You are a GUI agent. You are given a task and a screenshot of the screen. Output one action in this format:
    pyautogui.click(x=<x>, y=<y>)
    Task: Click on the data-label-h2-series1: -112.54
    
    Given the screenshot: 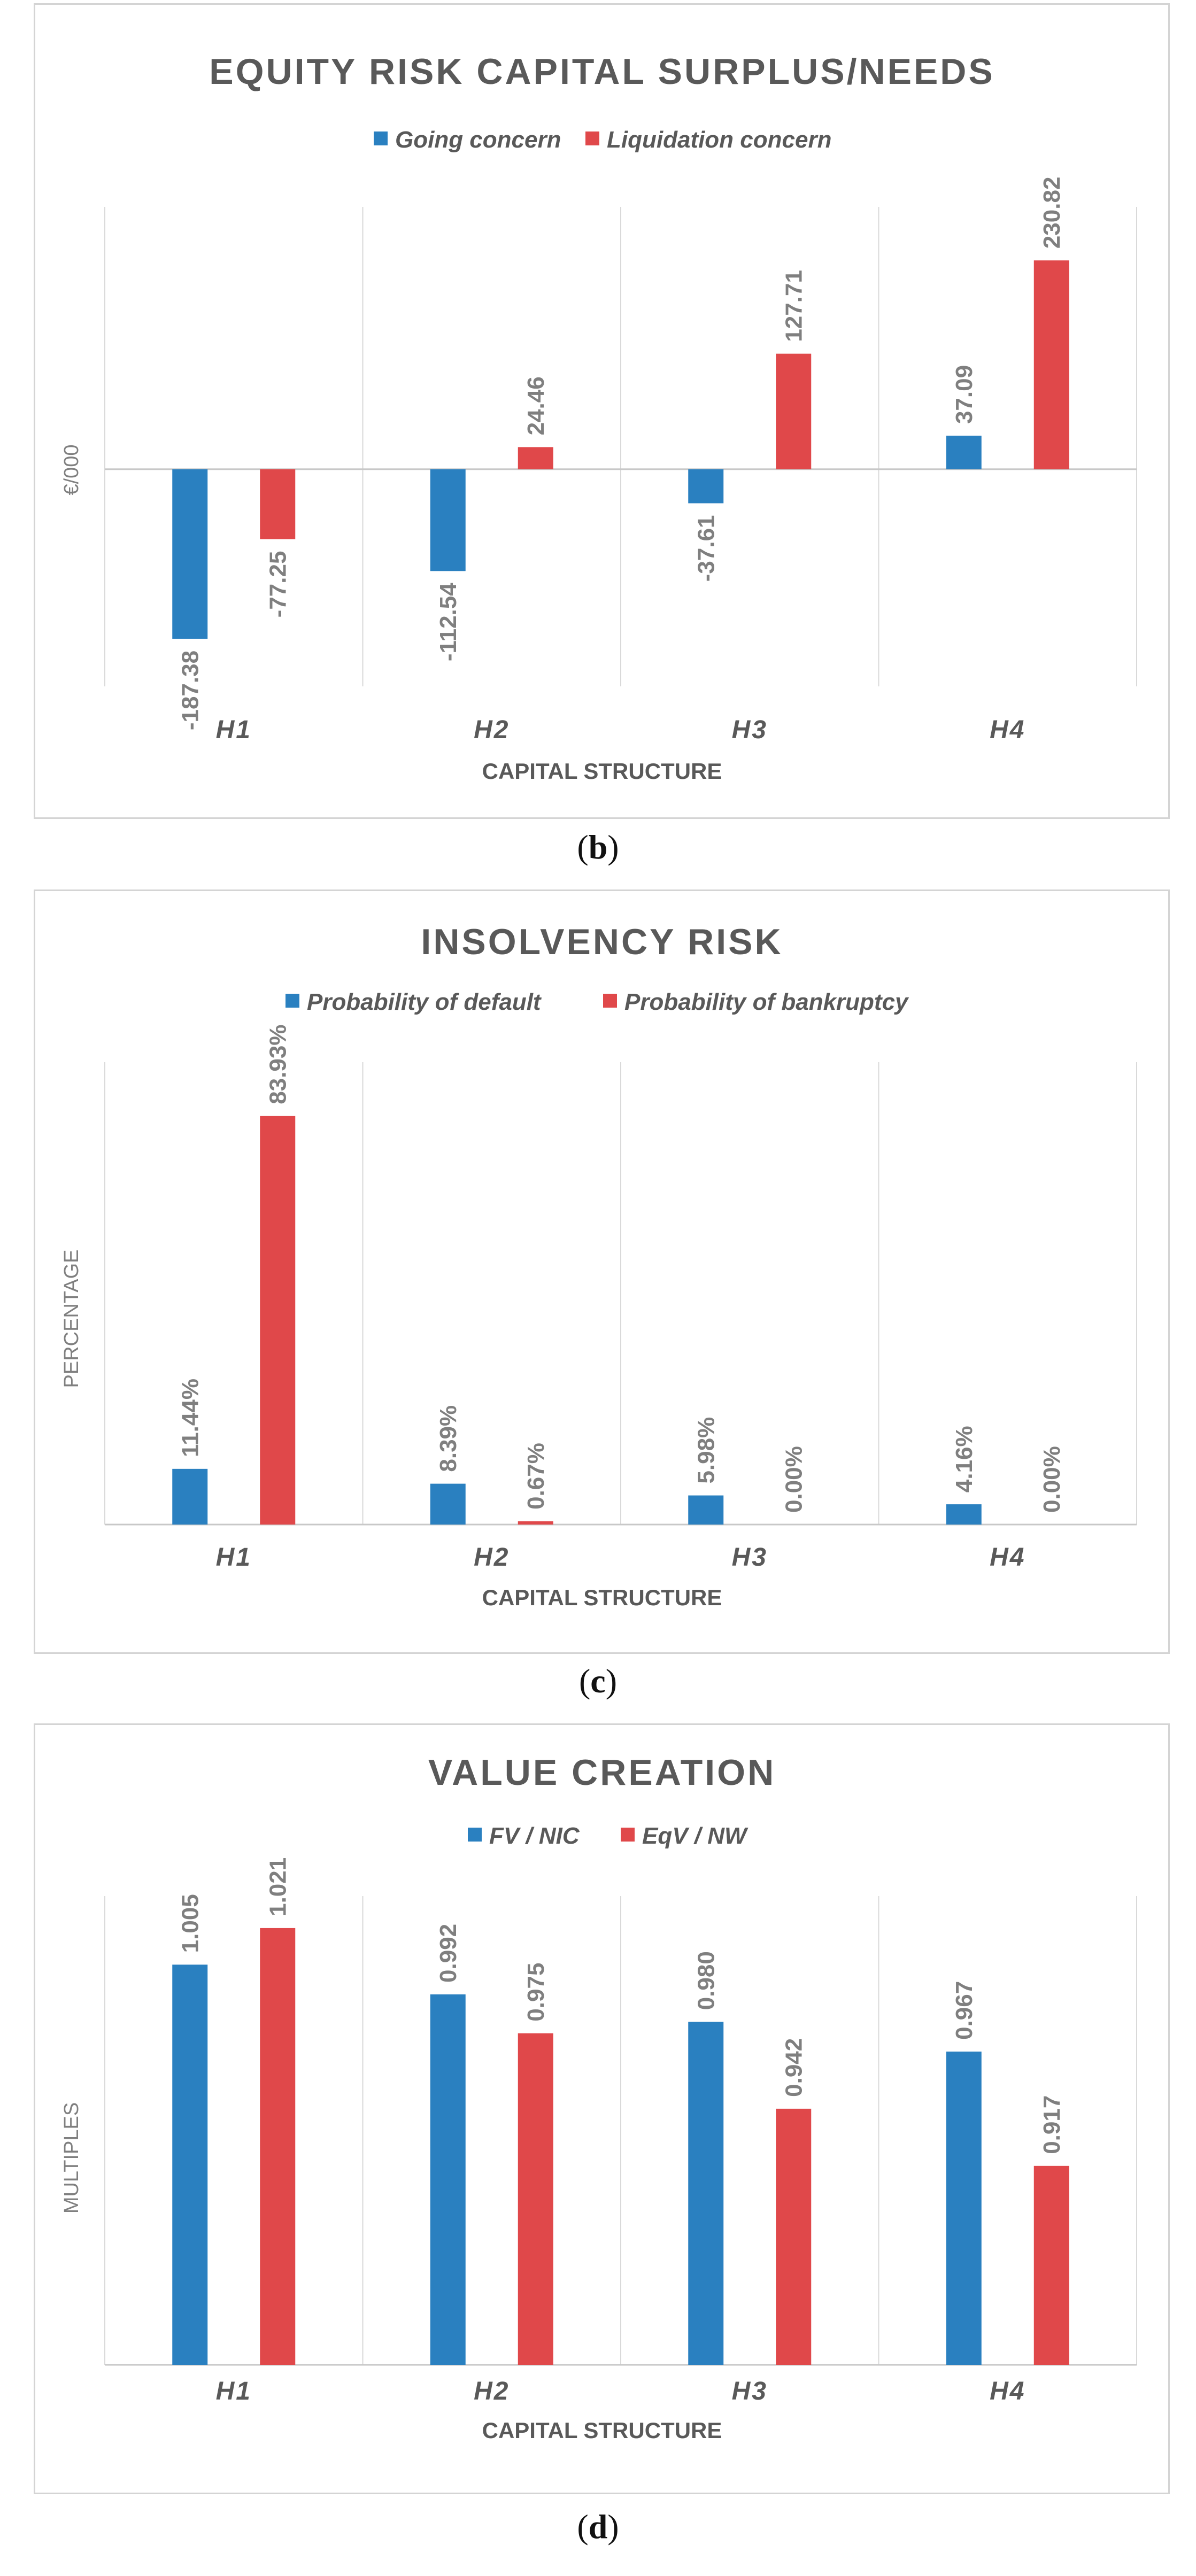 What is the action you would take?
    pyautogui.click(x=448, y=622)
    